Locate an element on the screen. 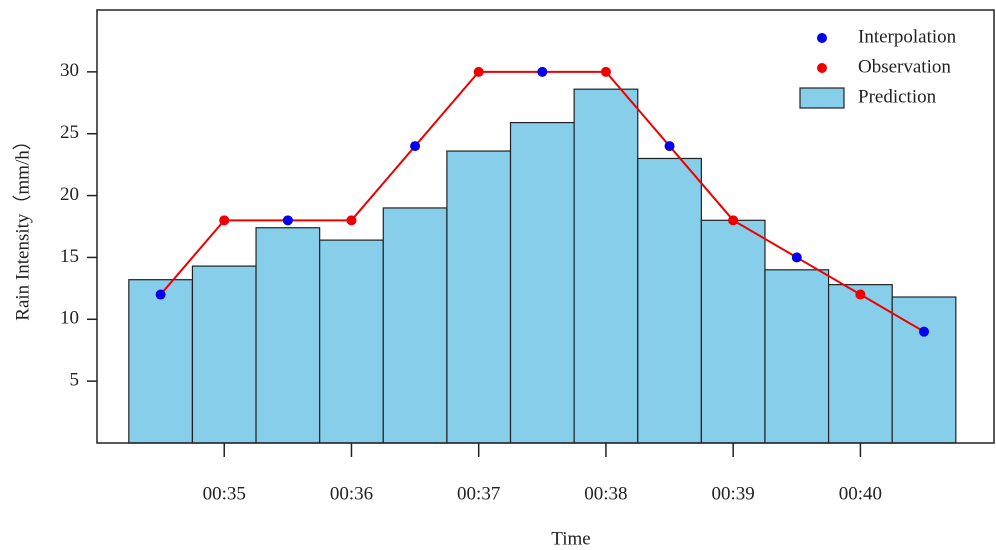 This screenshot has width=996, height=550. legend-label: Prediction is located at coordinates (897, 96).